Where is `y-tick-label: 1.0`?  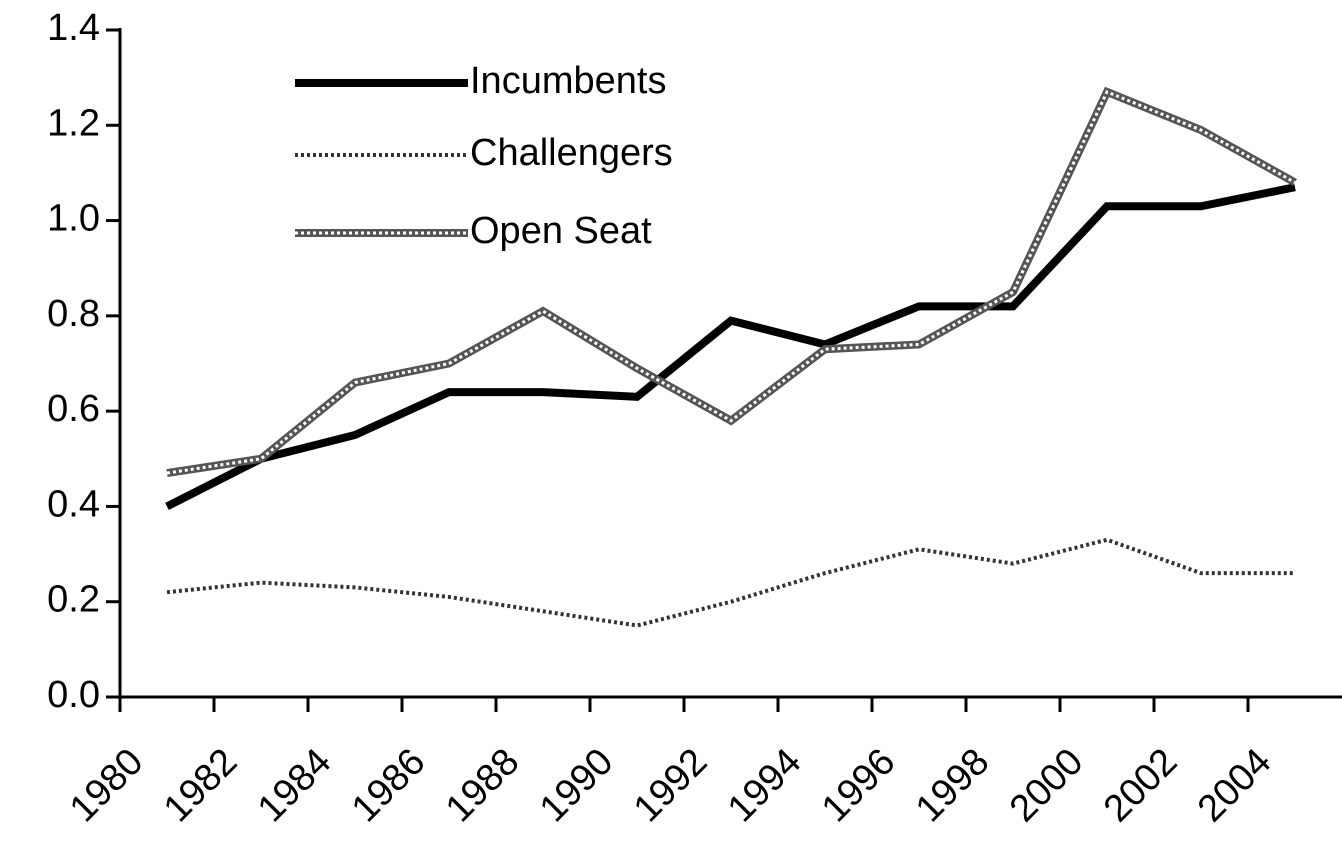 y-tick-label: 1.0 is located at coordinates (73, 219).